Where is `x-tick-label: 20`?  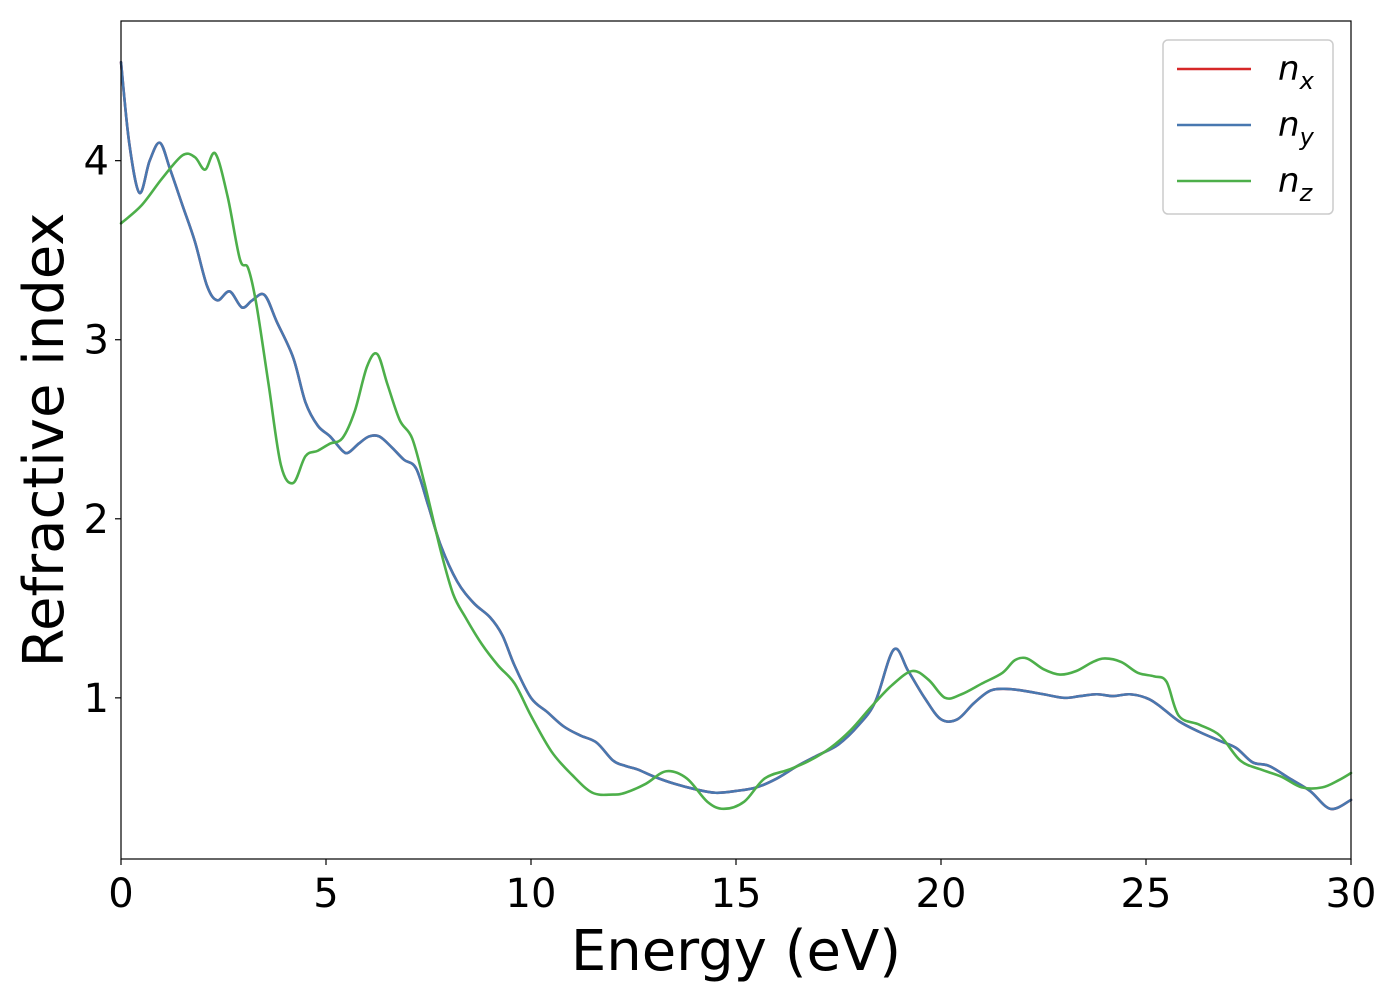
x-tick-label: 20 is located at coordinates (941, 894).